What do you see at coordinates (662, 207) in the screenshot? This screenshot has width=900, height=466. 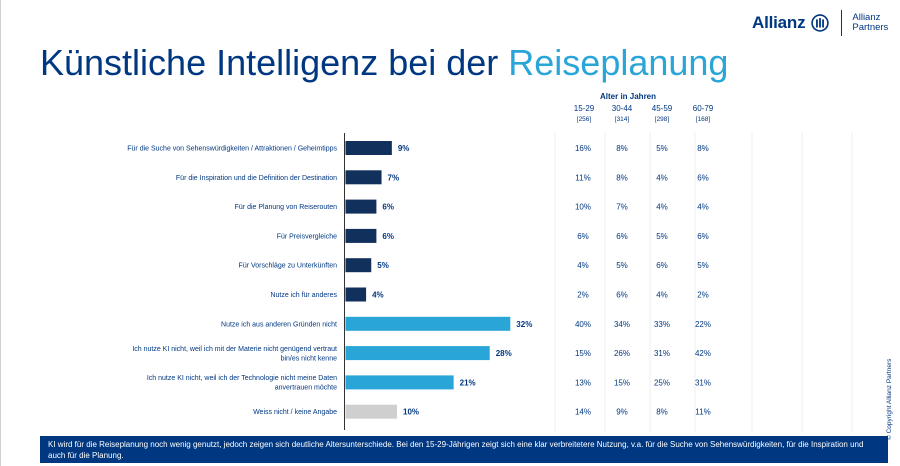 I see `age-value-3-row-3: 4%` at bounding box center [662, 207].